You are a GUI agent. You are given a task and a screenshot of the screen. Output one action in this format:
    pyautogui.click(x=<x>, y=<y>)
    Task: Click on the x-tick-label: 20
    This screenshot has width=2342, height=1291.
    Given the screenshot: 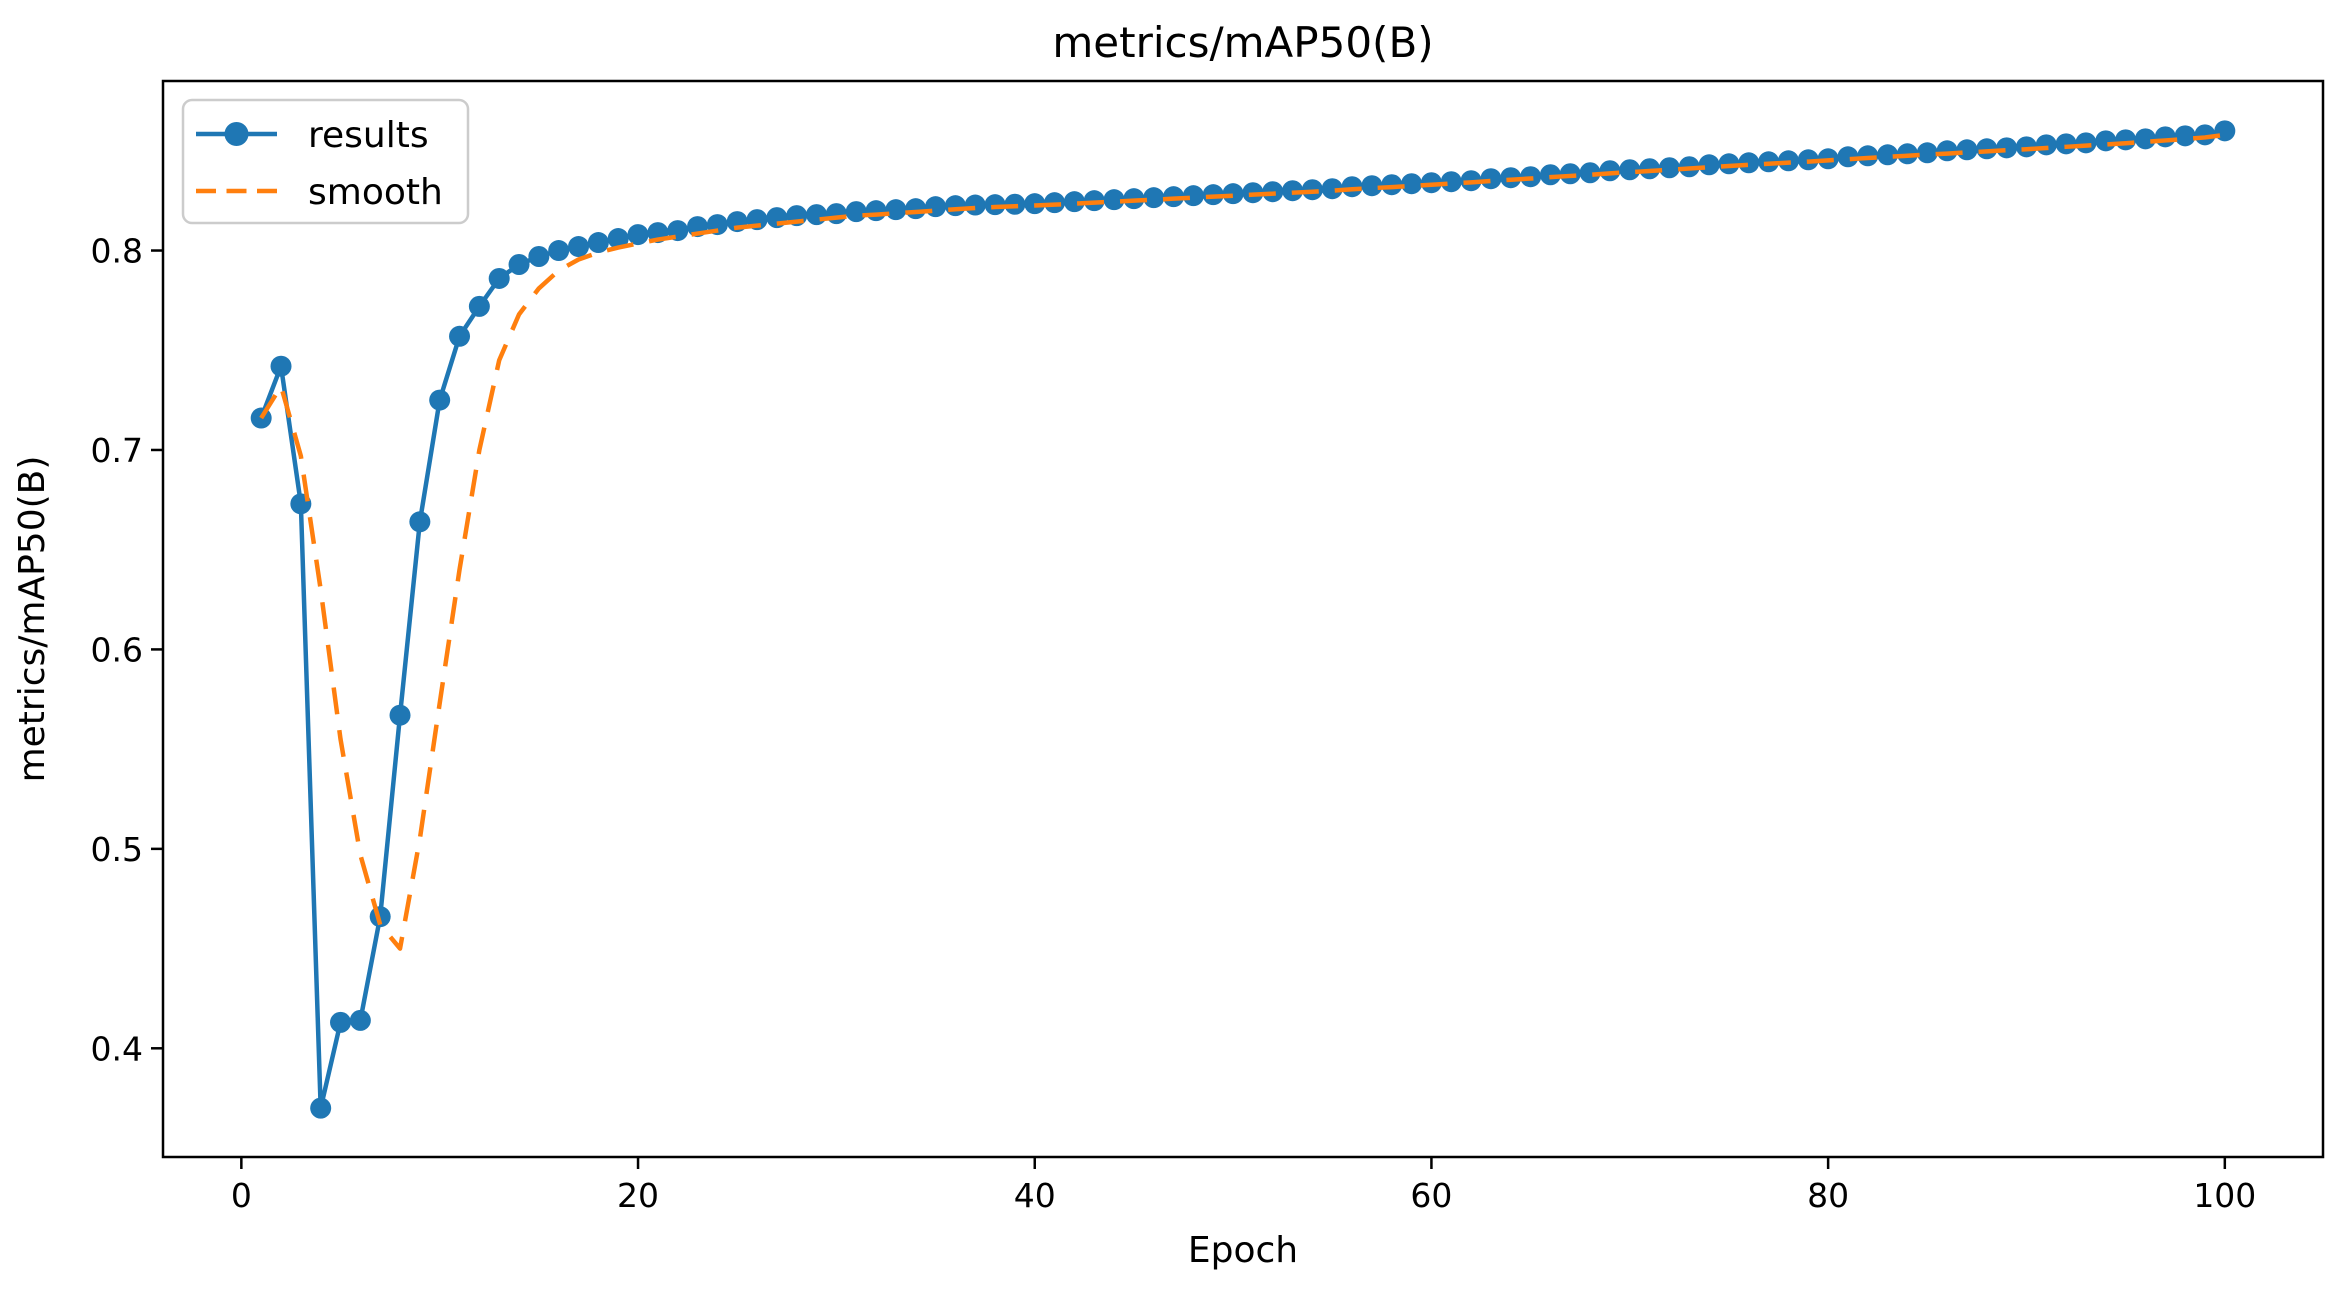 What is the action you would take?
    pyautogui.click(x=638, y=1195)
    